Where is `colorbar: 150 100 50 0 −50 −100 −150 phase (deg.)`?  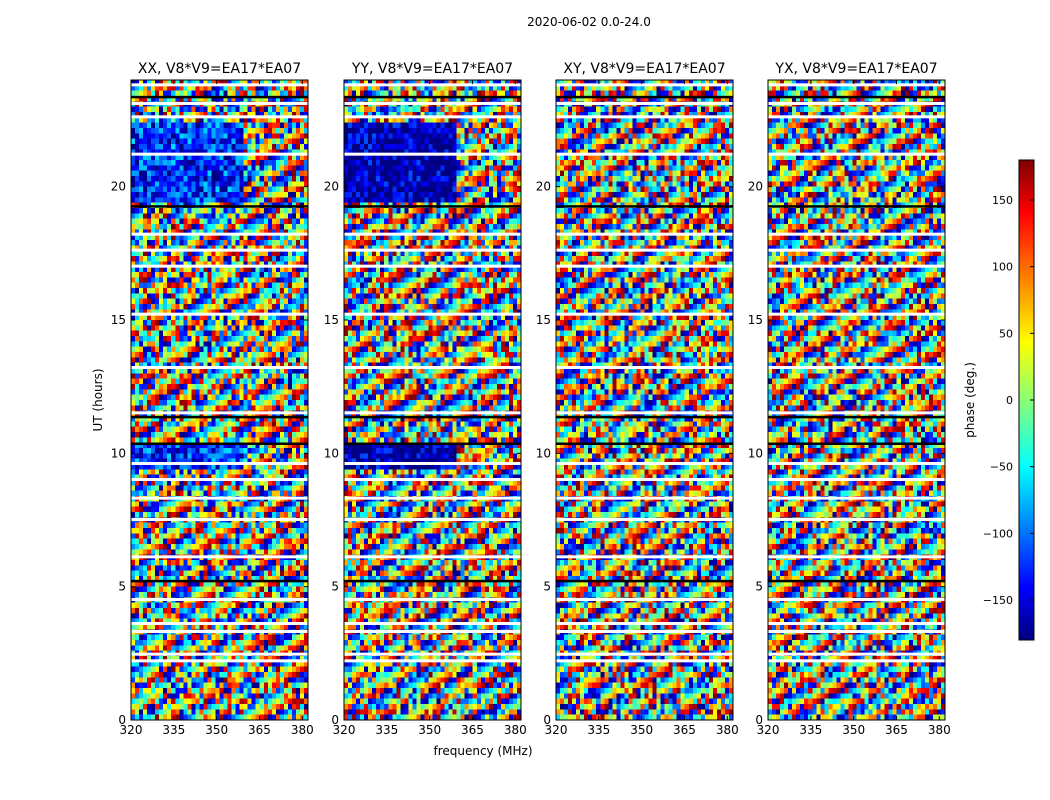 colorbar: 150 100 50 0 −50 −100 −150 phase (deg.) is located at coordinates (999, 400).